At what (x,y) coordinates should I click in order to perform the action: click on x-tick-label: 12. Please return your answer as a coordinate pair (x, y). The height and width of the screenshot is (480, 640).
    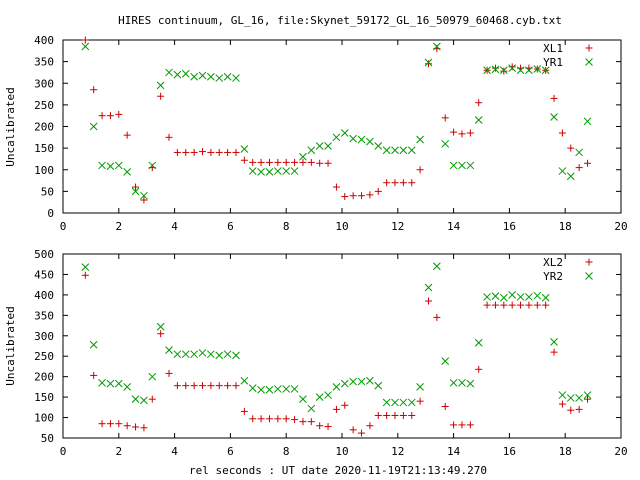
    Looking at the image, I should click on (397, 451).